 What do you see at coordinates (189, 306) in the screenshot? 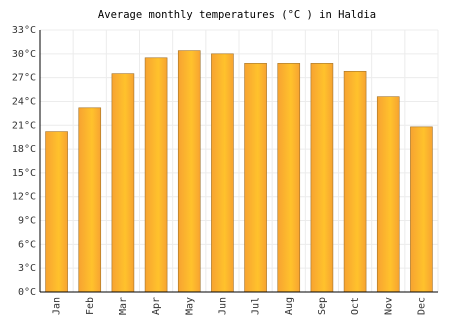
I see `x-tick-label: May` at bounding box center [189, 306].